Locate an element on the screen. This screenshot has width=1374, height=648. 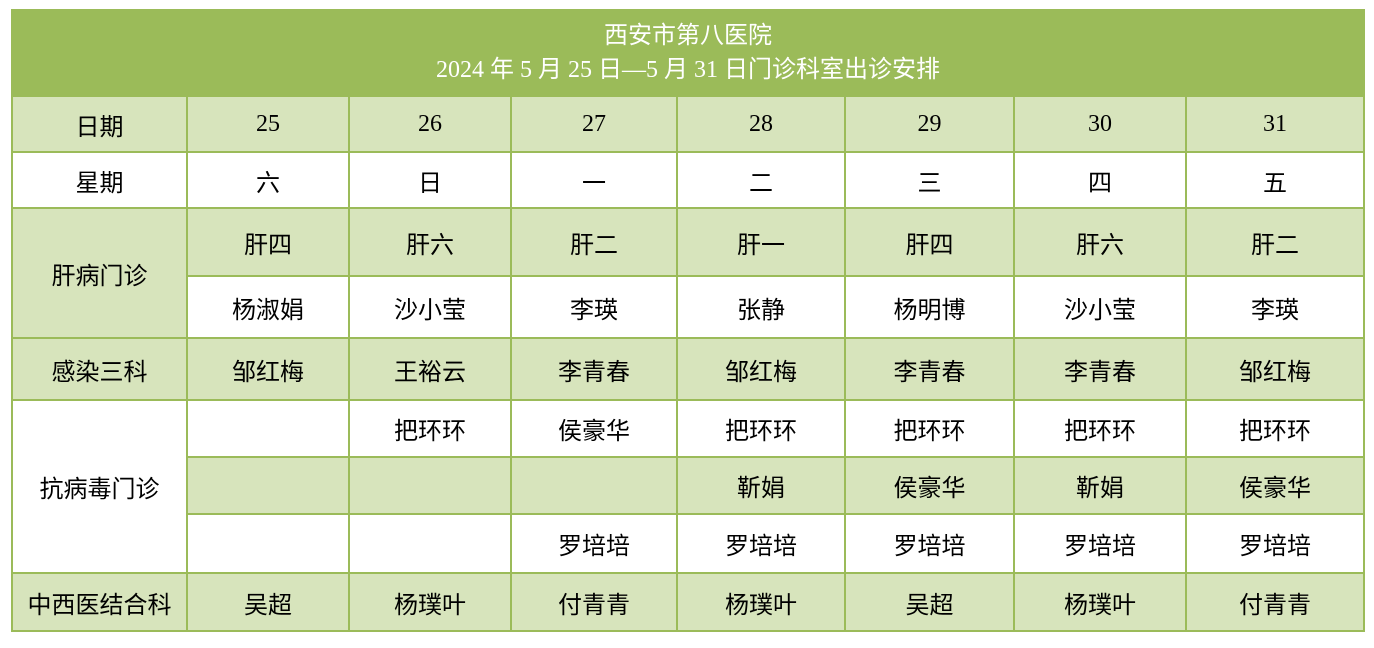
liver-room-label: 肝病门诊 is located at coordinates (99, 273).